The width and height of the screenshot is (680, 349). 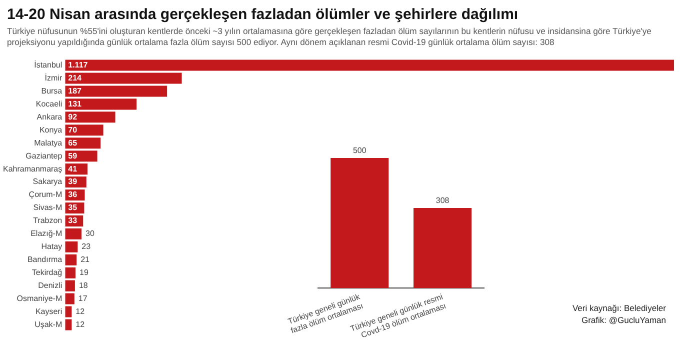 What do you see at coordinates (87, 247) in the screenshot?
I see `data-label: 23` at bounding box center [87, 247].